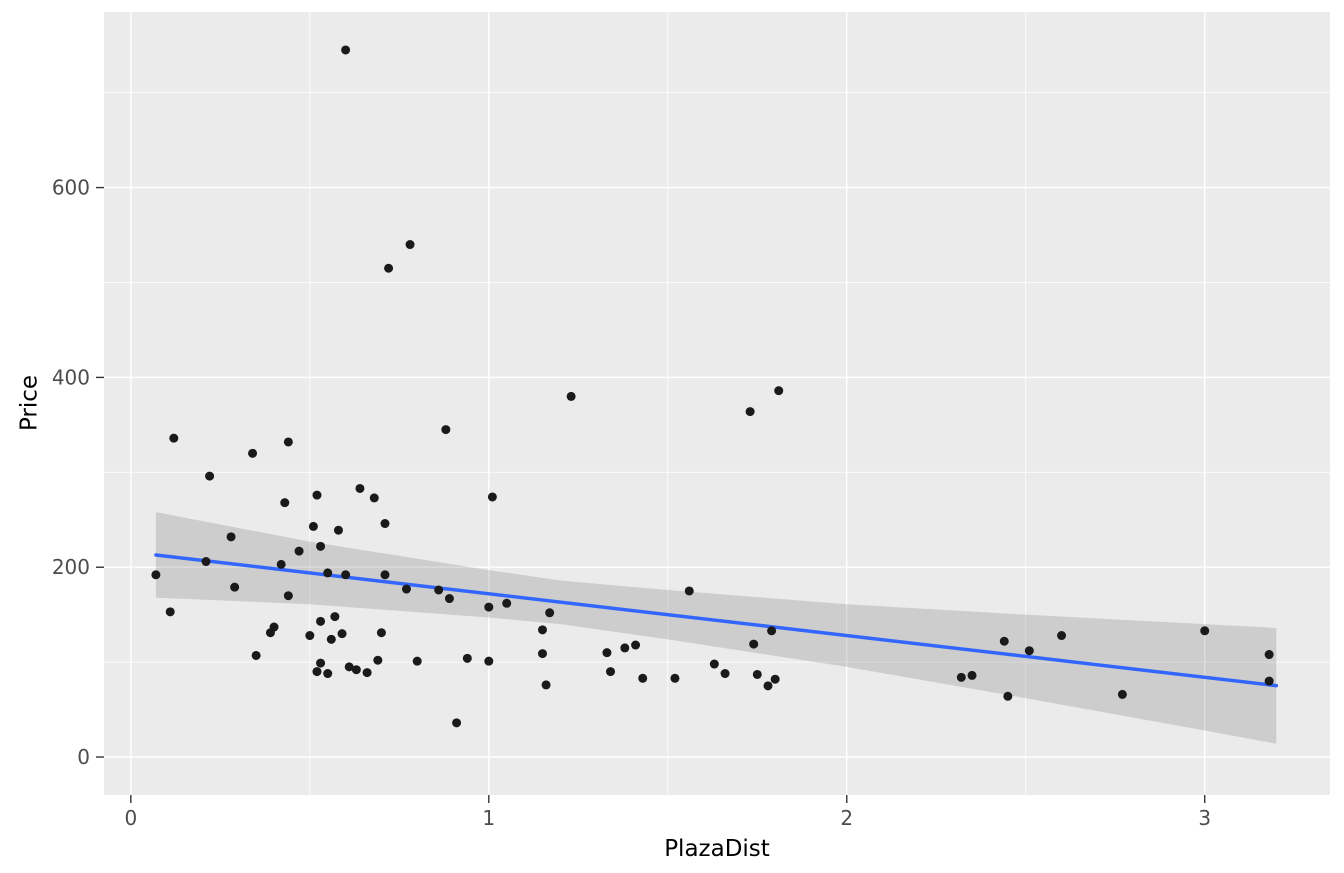 The image size is (1344, 873). Describe the element at coordinates (1204, 818) in the screenshot. I see `x-tick-label: 3` at that location.